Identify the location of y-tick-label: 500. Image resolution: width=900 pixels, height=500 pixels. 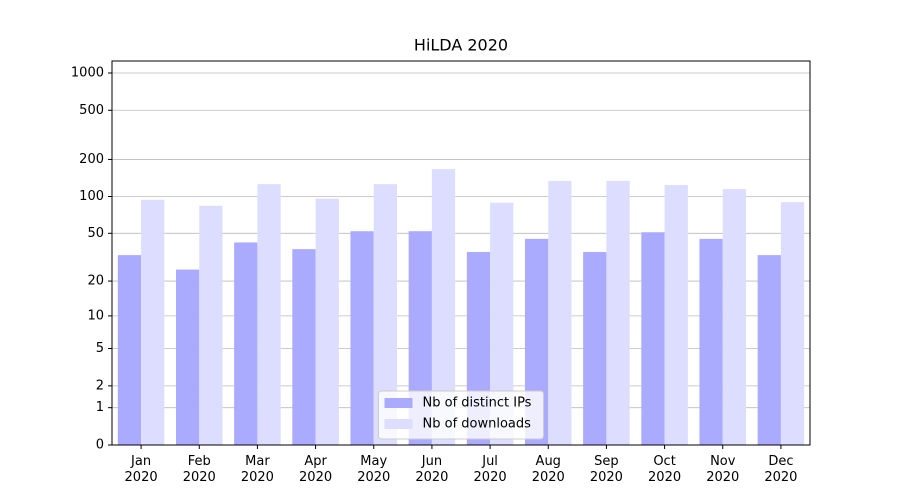
(91, 110).